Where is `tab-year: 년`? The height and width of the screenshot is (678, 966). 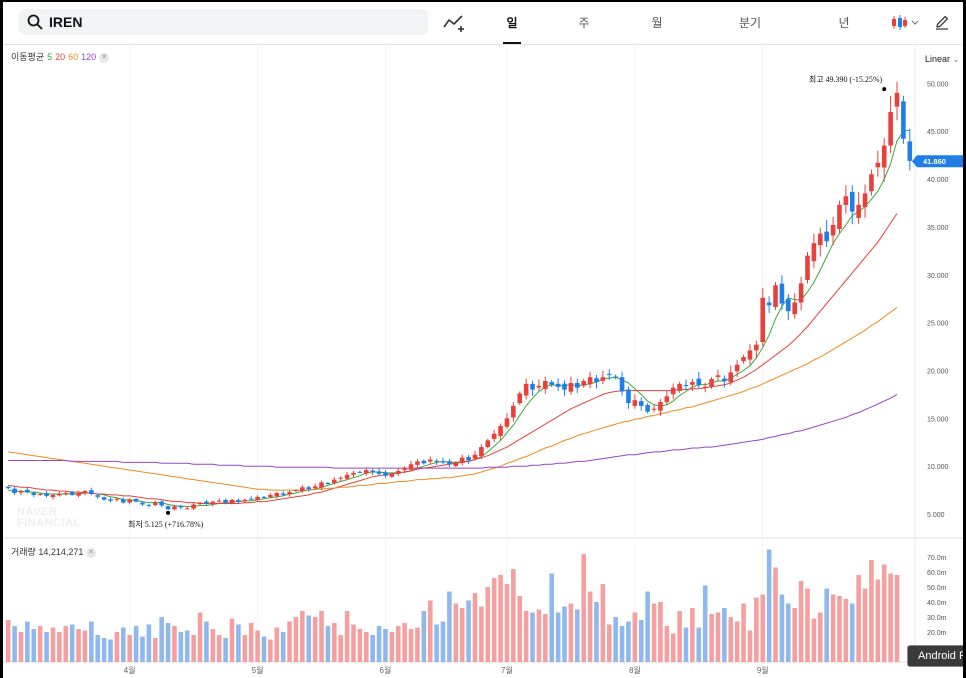
tab-year: 년 is located at coordinates (844, 23).